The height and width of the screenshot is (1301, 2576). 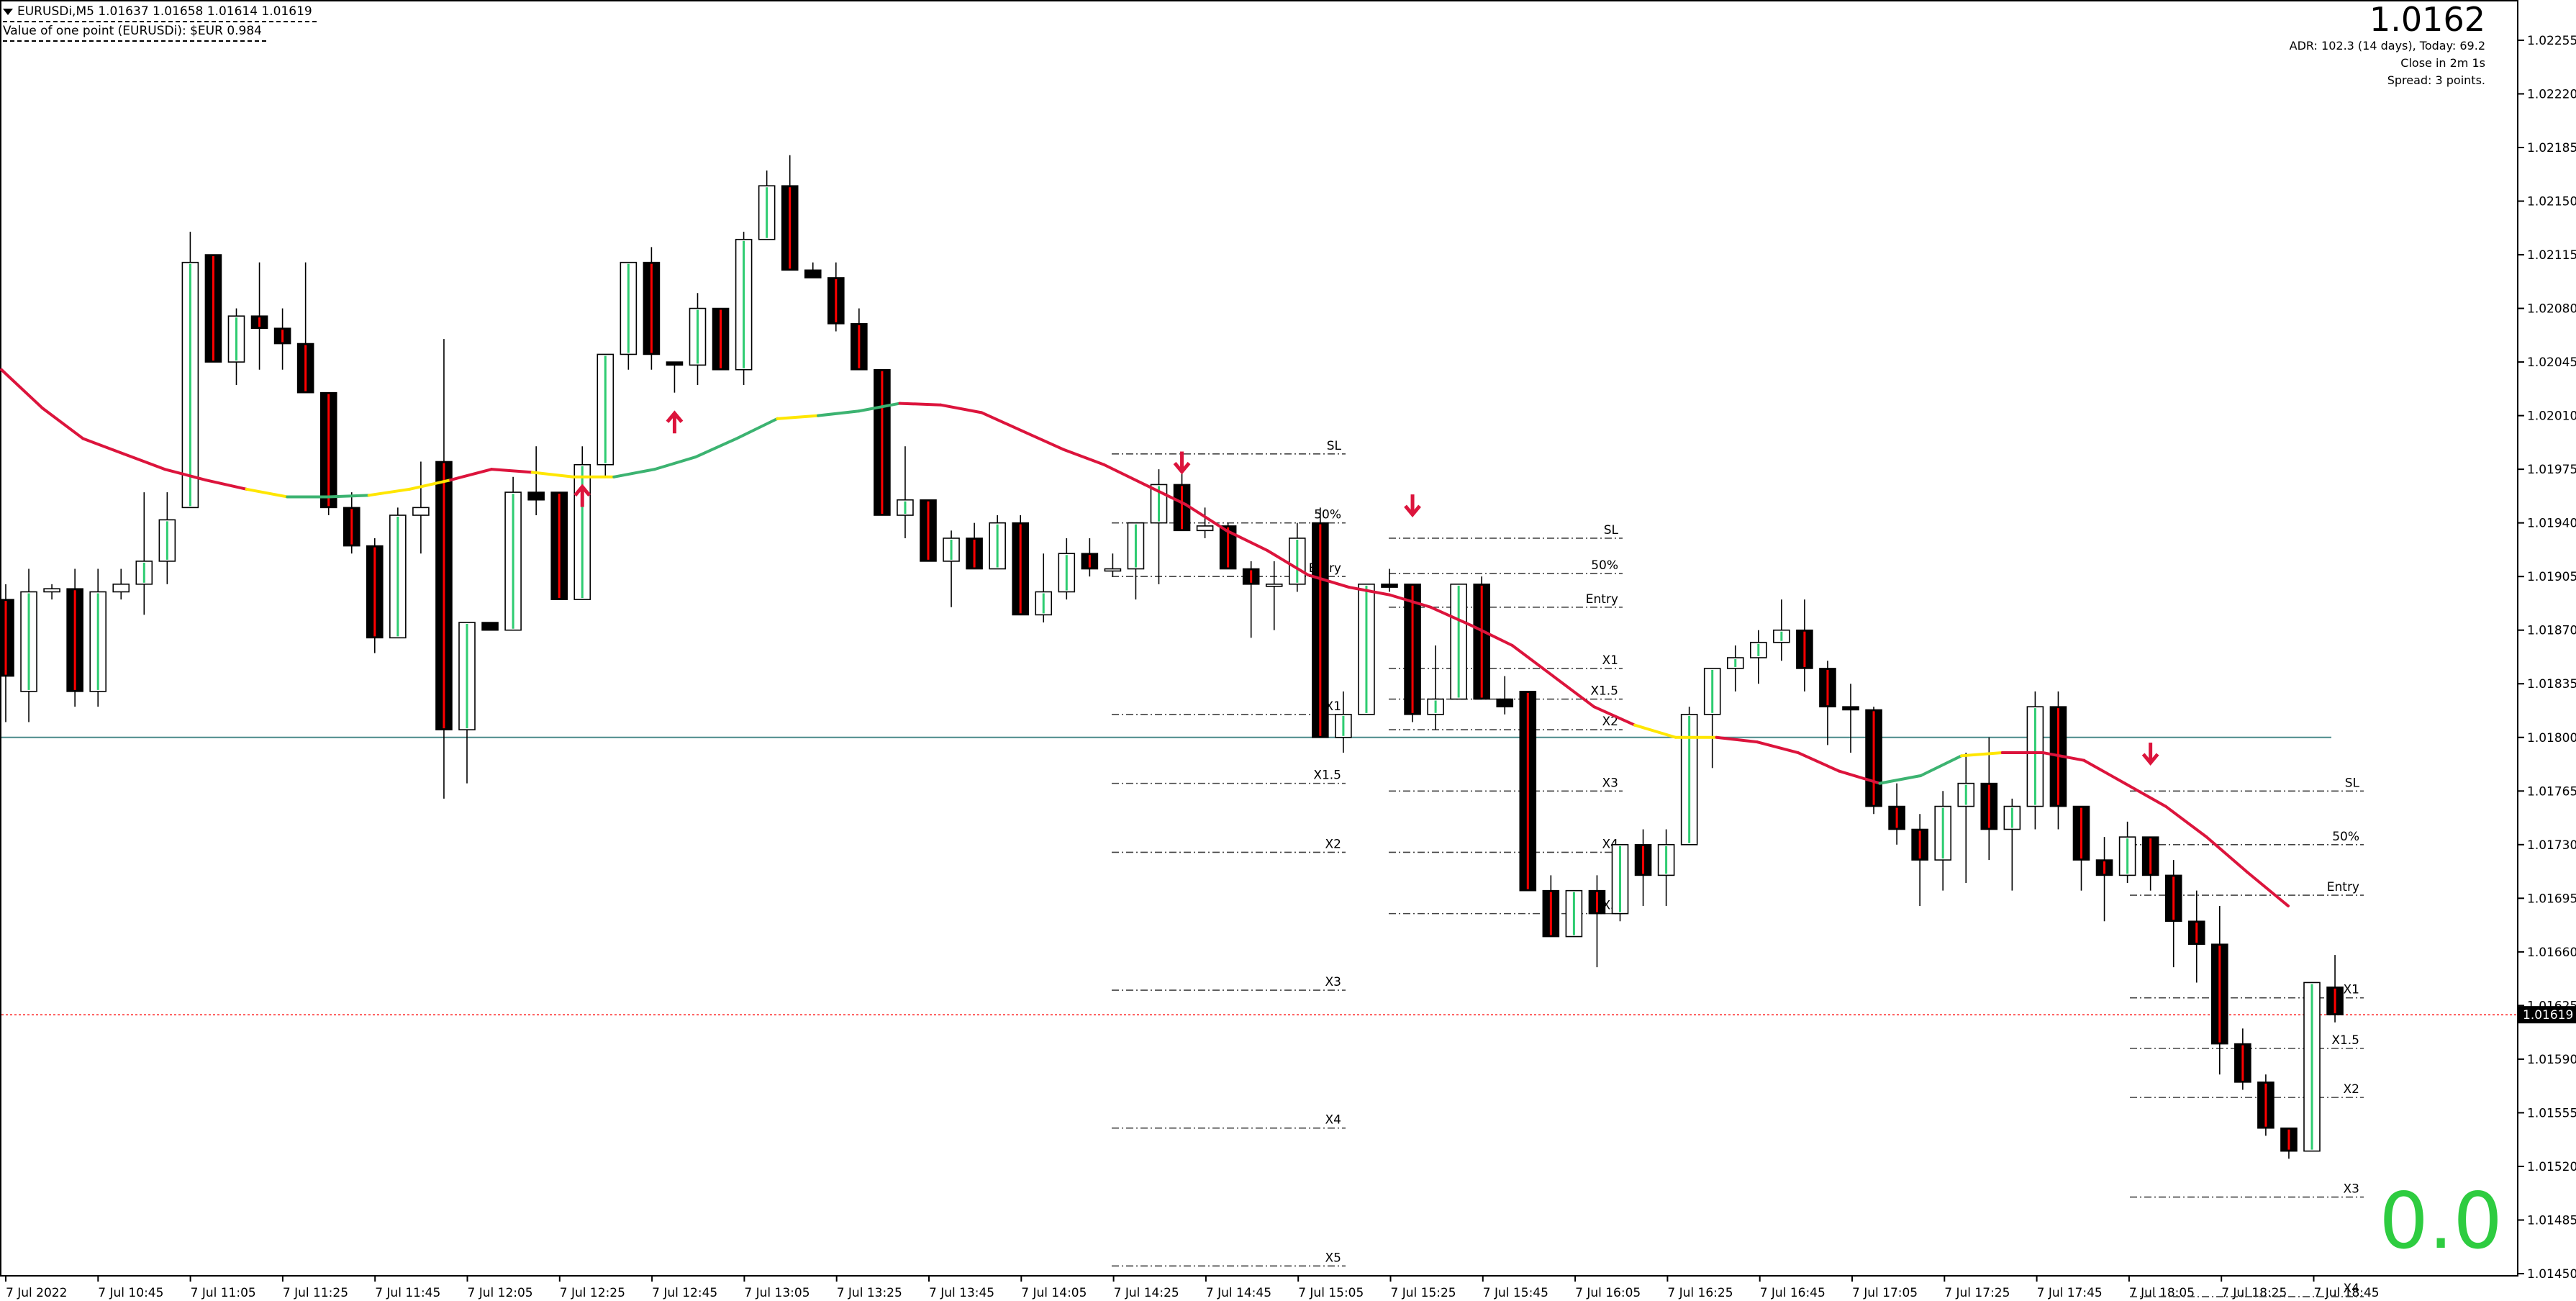 What do you see at coordinates (2551, 1220) in the screenshot?
I see `price-tick-label: 1.01485` at bounding box center [2551, 1220].